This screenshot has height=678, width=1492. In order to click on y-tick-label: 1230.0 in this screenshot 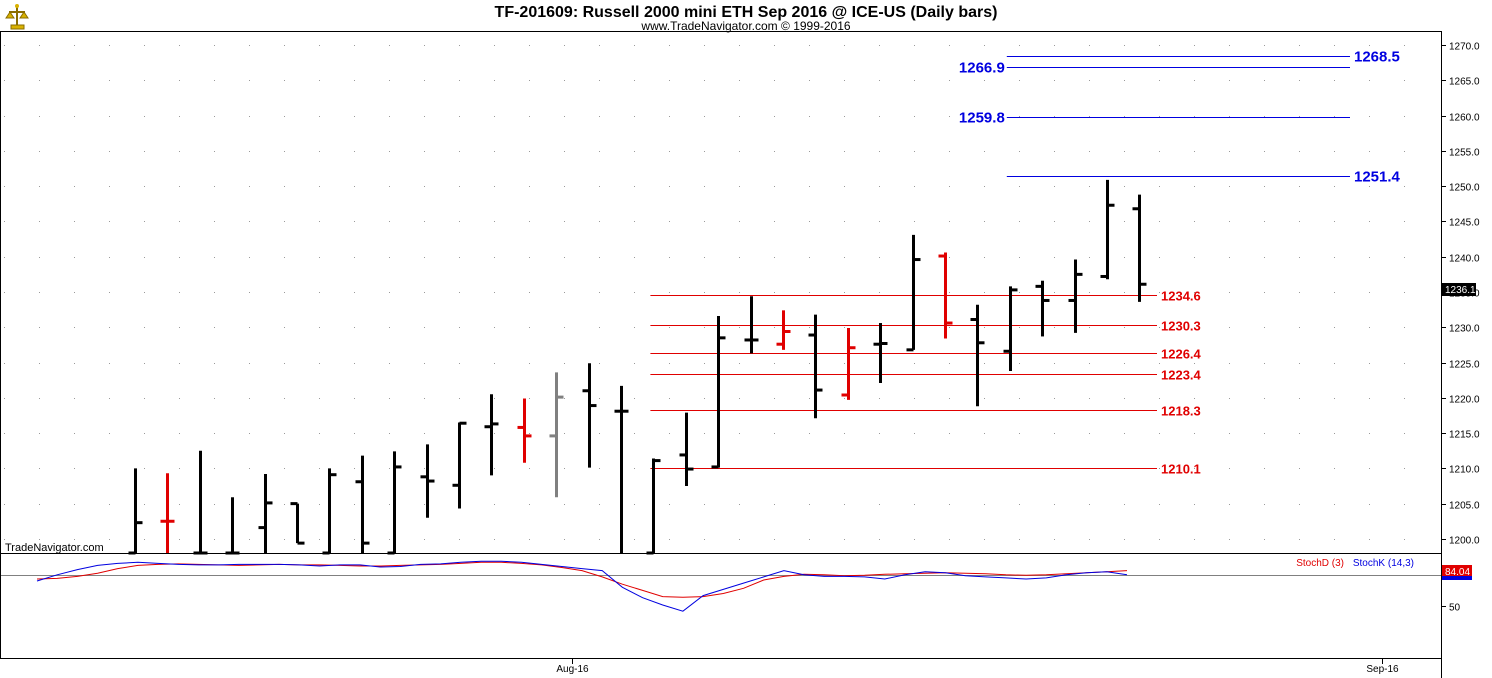, I will do `click(1464, 329)`.